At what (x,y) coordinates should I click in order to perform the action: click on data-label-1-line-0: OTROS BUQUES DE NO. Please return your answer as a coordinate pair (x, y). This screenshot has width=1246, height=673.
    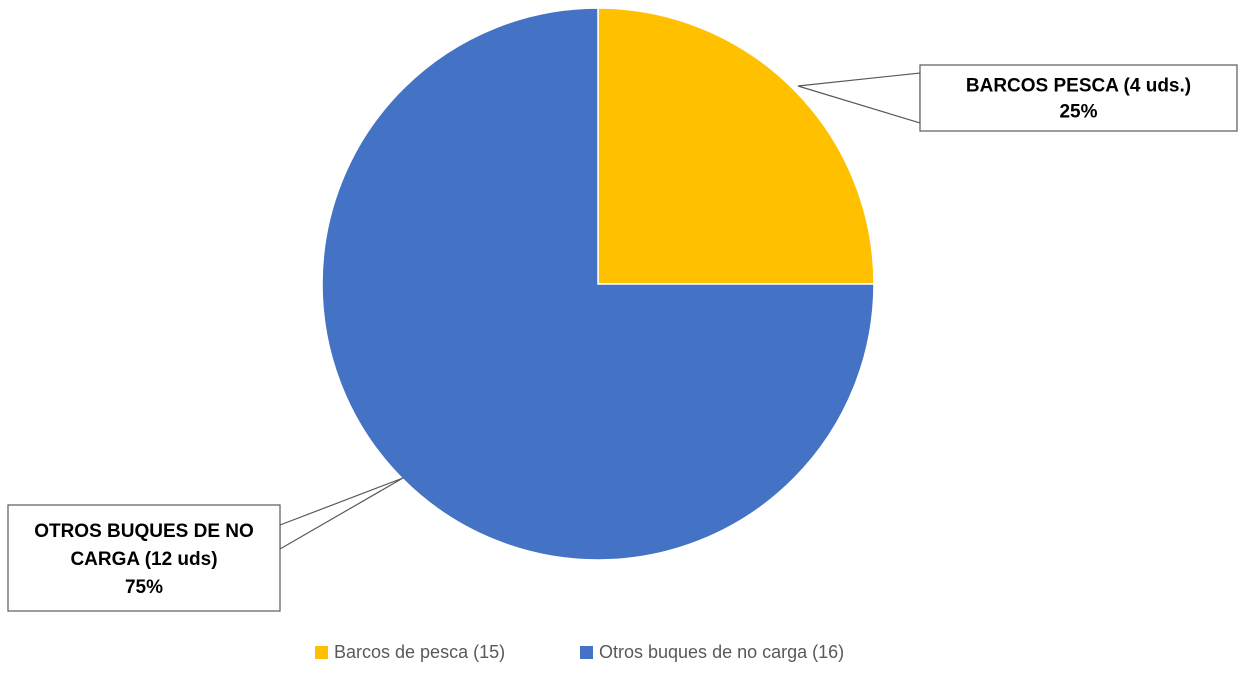
    Looking at the image, I should click on (144, 531).